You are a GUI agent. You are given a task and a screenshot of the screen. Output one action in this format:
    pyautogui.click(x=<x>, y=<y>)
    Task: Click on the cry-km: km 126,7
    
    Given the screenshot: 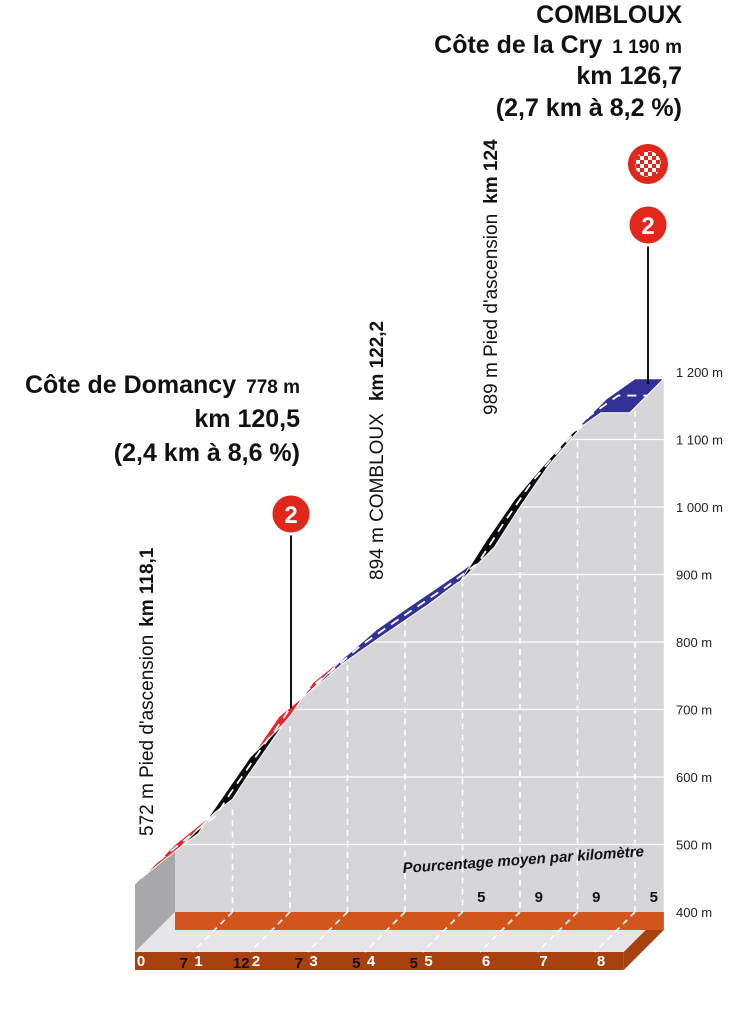 What is the action you would take?
    pyautogui.click(x=629, y=76)
    